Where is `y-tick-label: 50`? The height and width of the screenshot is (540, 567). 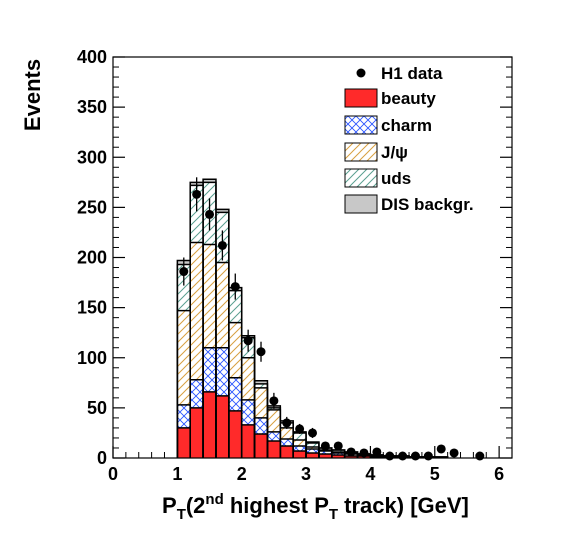 y-tick-label: 50 is located at coordinates (97, 408).